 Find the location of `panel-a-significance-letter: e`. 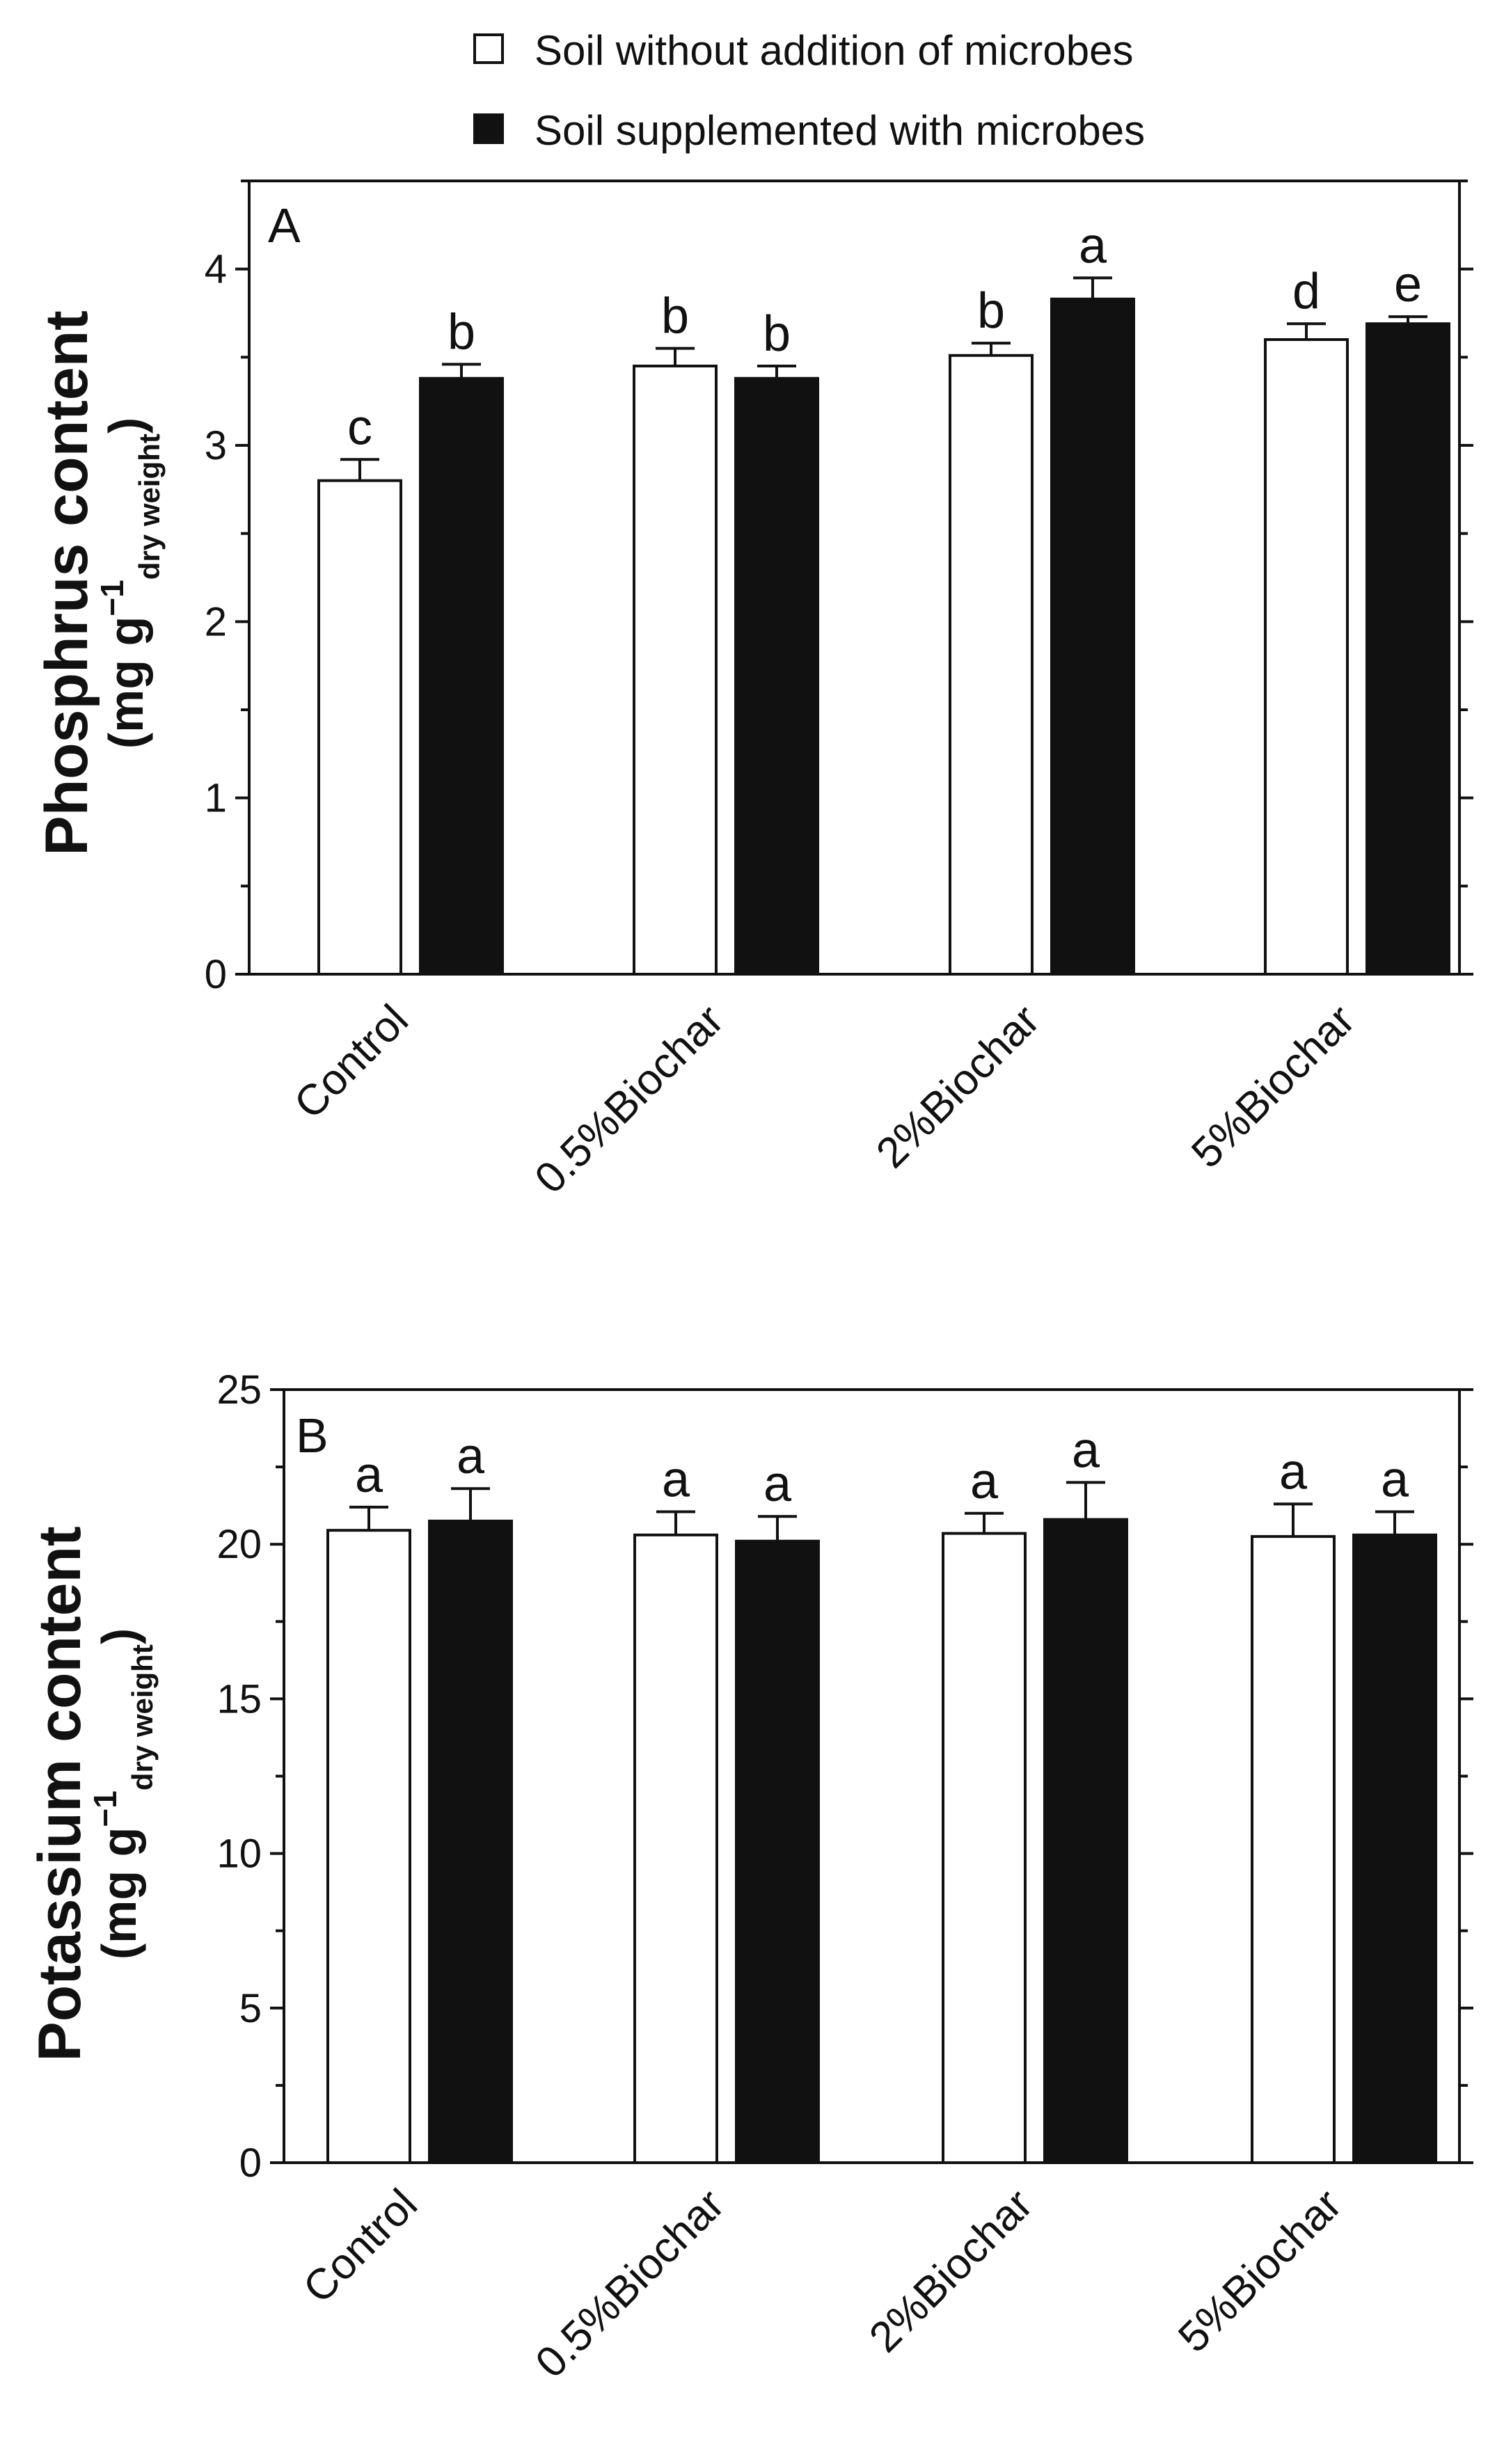

panel-a-significance-letter: e is located at coordinates (1408, 284).